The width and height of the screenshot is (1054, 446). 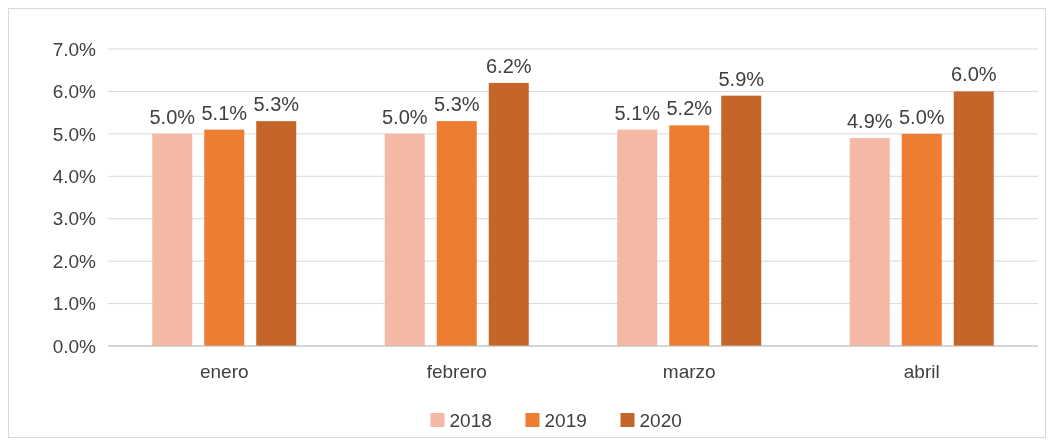 What do you see at coordinates (470, 420) in the screenshot?
I see `legend-label: 2018` at bounding box center [470, 420].